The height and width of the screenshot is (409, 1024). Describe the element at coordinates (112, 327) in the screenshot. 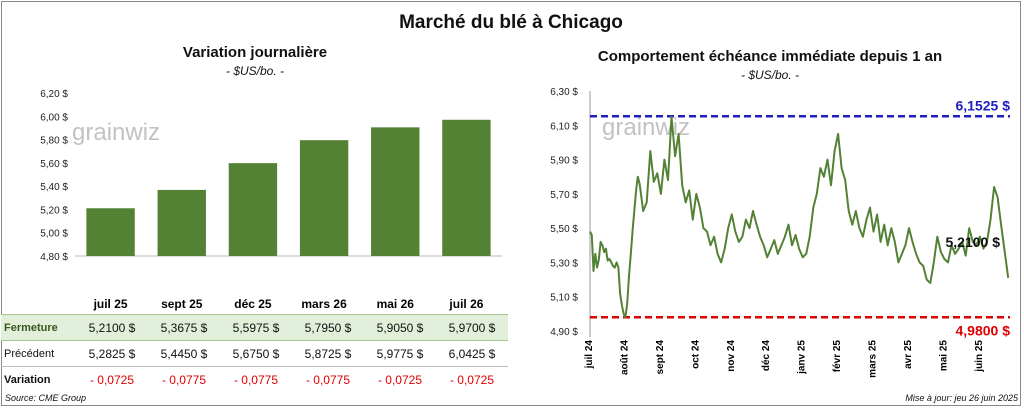

I see `close-value: 5,2100 $` at that location.